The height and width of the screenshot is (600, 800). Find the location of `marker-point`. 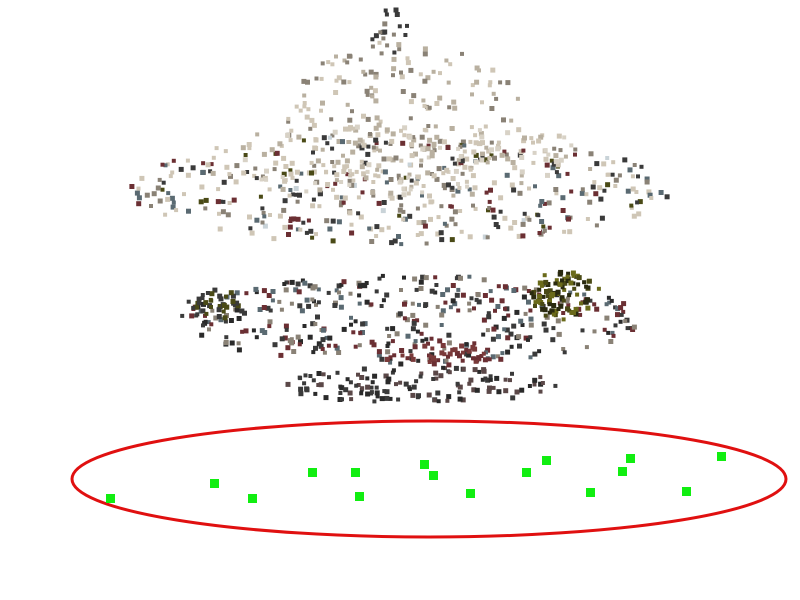

marker-point is located at coordinates (424, 464).